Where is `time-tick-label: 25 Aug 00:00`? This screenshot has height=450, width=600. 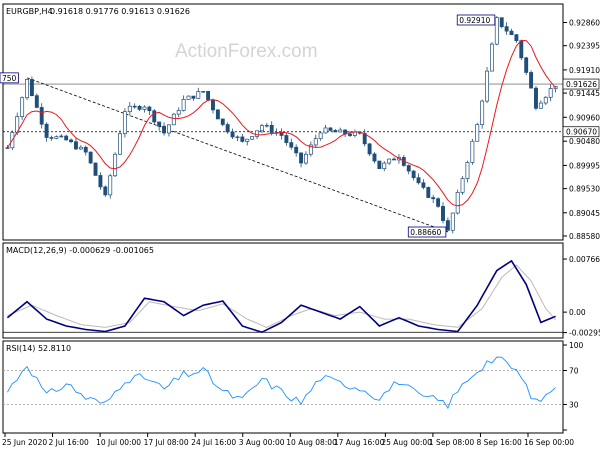
time-tick-label: 25 Aug 00:00 is located at coordinates (406, 442).